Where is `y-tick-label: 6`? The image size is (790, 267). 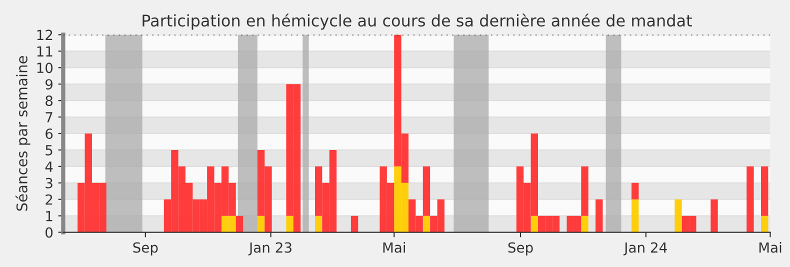 y-tick-label: 6 is located at coordinates (49, 133).